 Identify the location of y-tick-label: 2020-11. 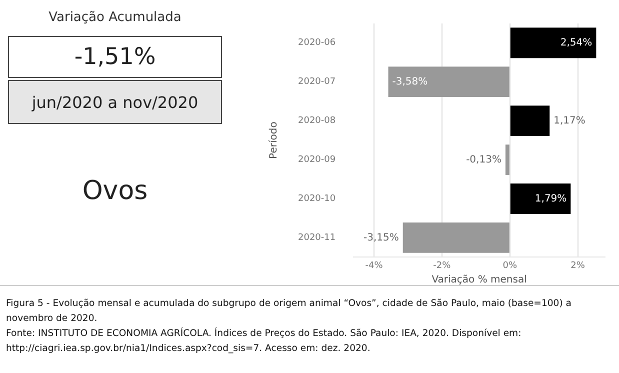
(317, 238).